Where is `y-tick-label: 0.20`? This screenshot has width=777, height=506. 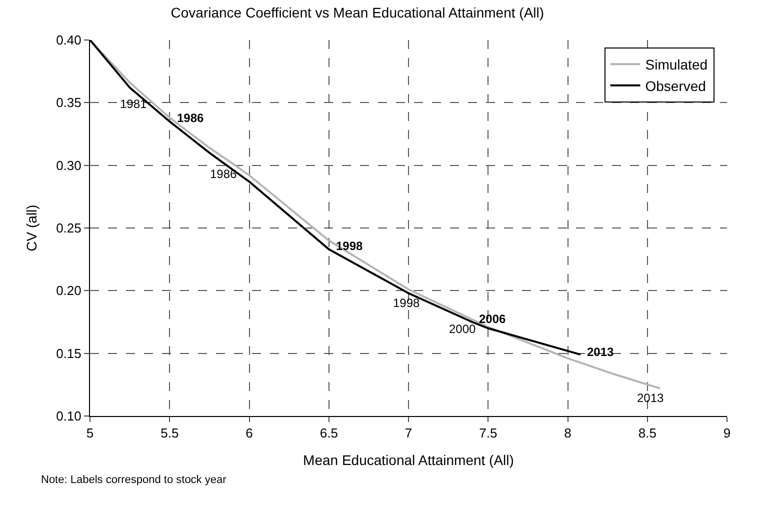
y-tick-label: 0.20 is located at coordinates (69, 290).